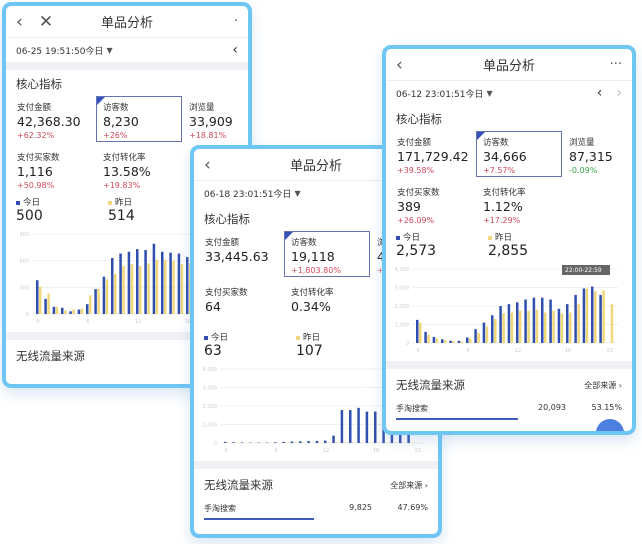 The height and width of the screenshot is (544, 642). What do you see at coordinates (508, 66) in the screenshot?
I see `page-title: 单品分析` at bounding box center [508, 66].